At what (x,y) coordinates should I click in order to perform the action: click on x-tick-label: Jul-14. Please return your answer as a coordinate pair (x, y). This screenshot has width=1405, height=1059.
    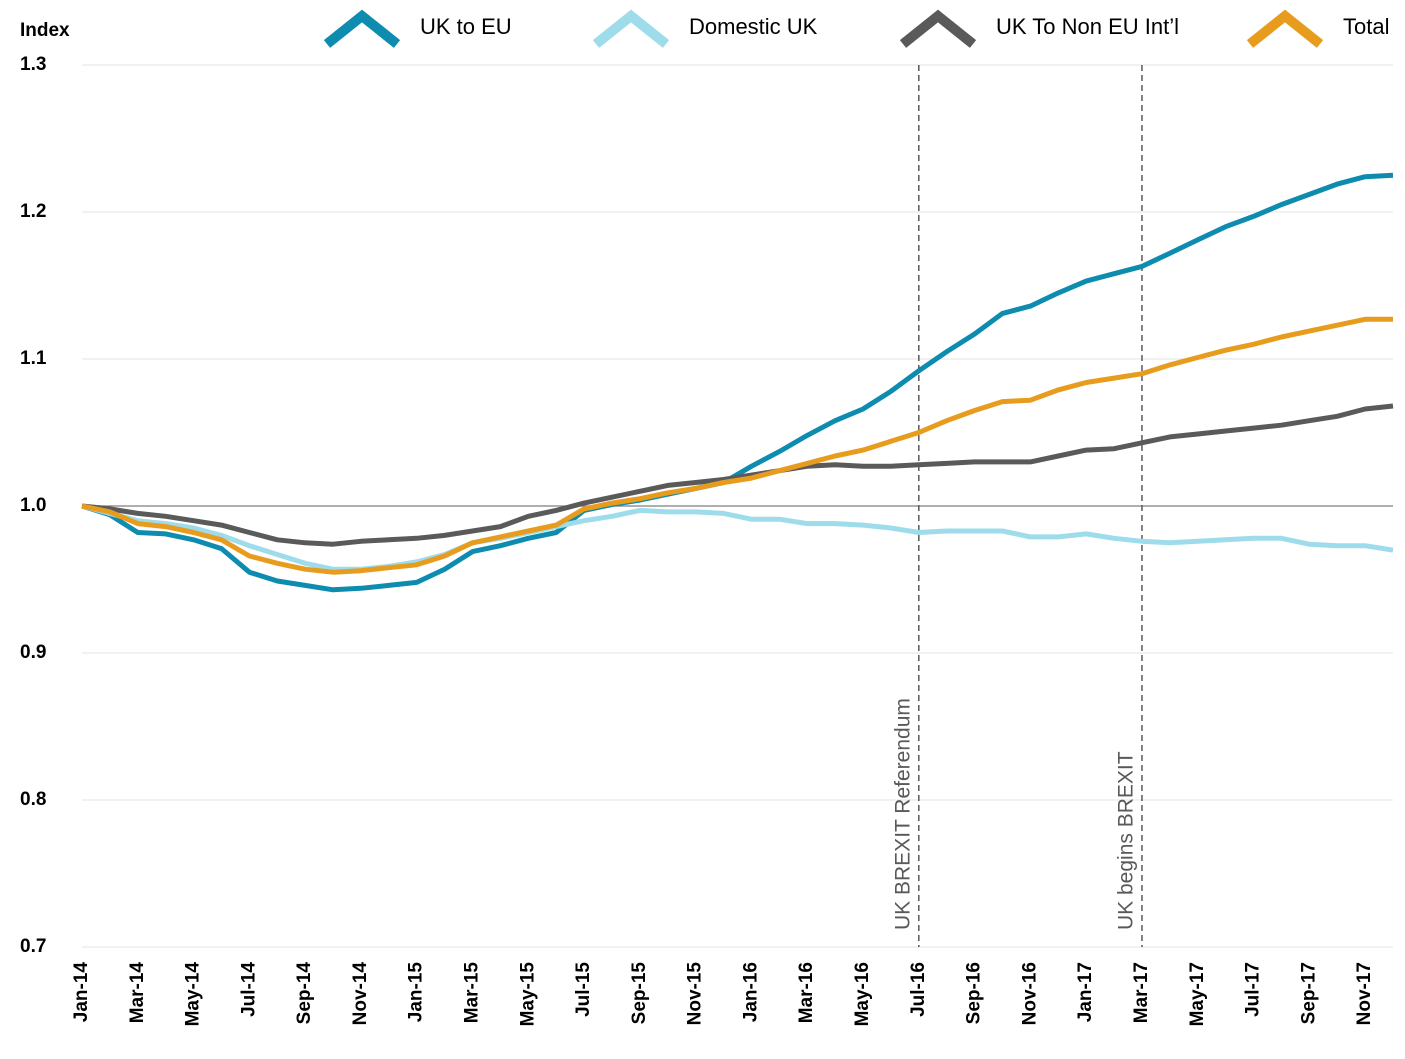
    Looking at the image, I should click on (248, 989).